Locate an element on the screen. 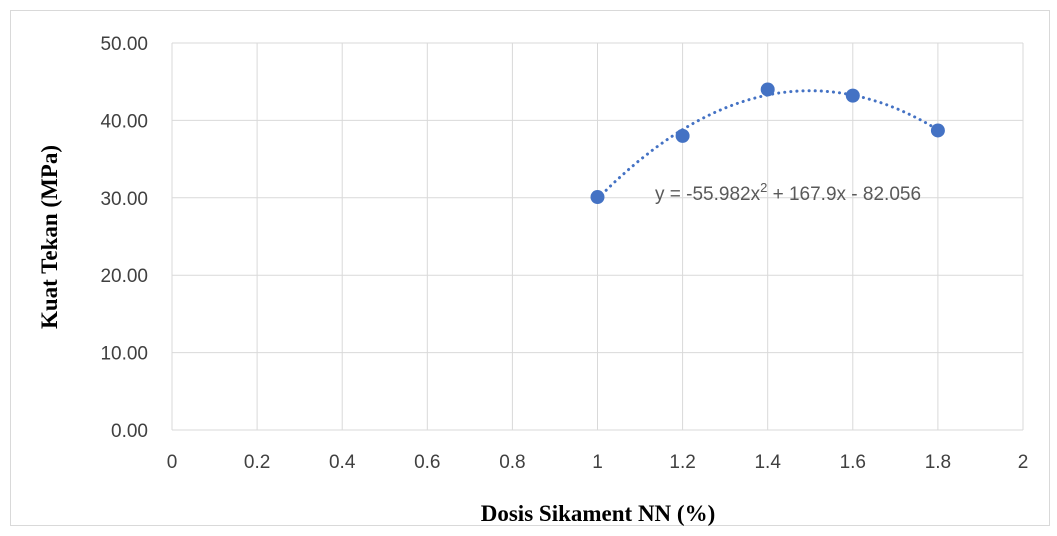 Image resolution: width=1057 pixels, height=536 pixels. y-tick-label: 50.00 is located at coordinates (124, 44).